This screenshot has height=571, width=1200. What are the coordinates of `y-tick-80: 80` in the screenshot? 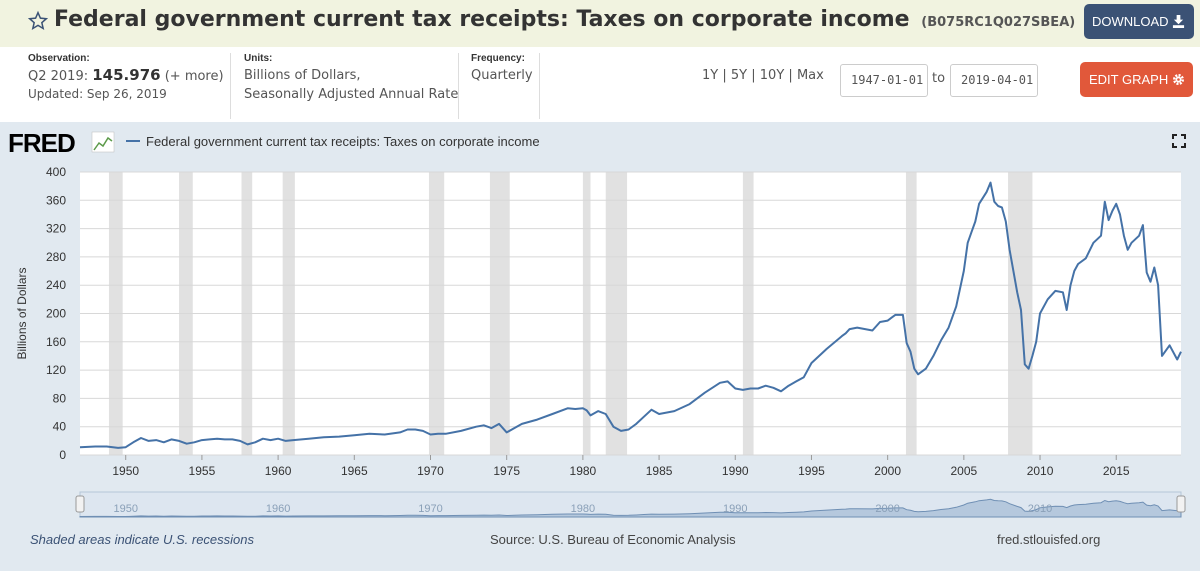 It's located at (60, 398).